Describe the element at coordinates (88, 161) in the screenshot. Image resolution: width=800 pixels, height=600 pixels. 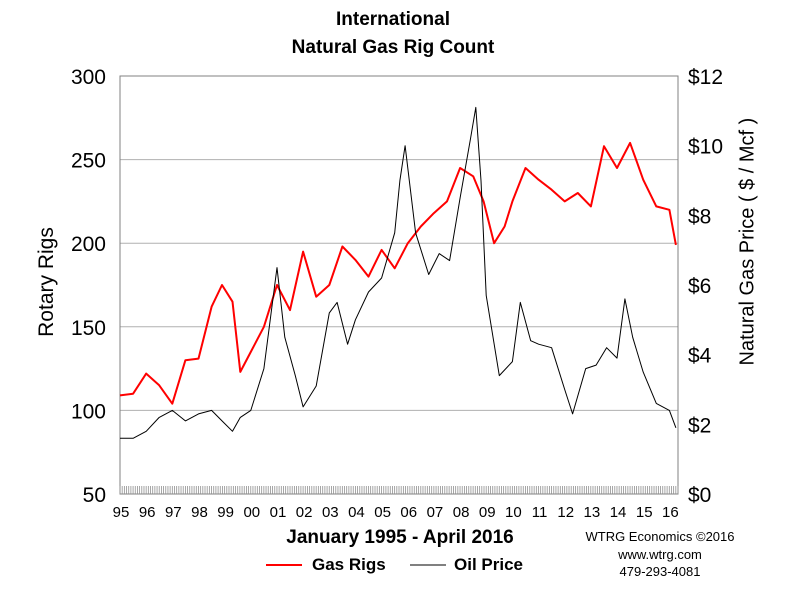
I see `y-left-tick-label-250: 250` at that location.